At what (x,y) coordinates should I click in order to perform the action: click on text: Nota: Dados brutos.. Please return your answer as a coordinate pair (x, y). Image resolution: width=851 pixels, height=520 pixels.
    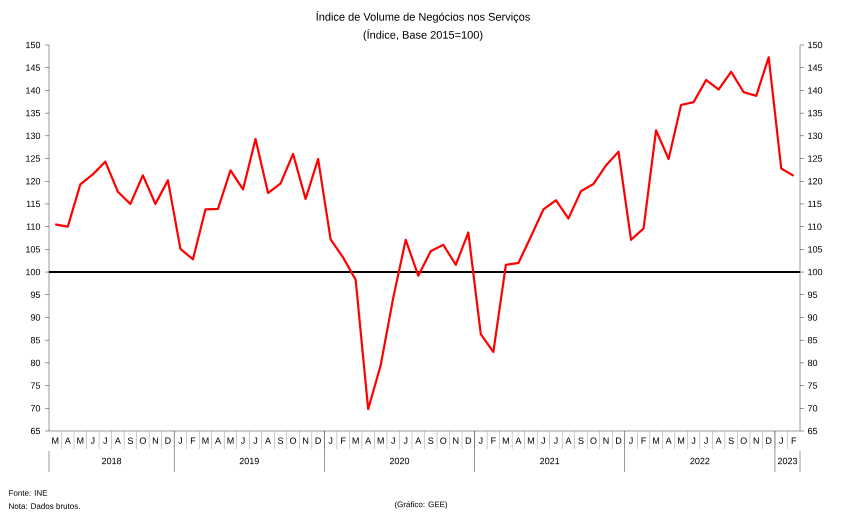
    Looking at the image, I should click on (44, 506).